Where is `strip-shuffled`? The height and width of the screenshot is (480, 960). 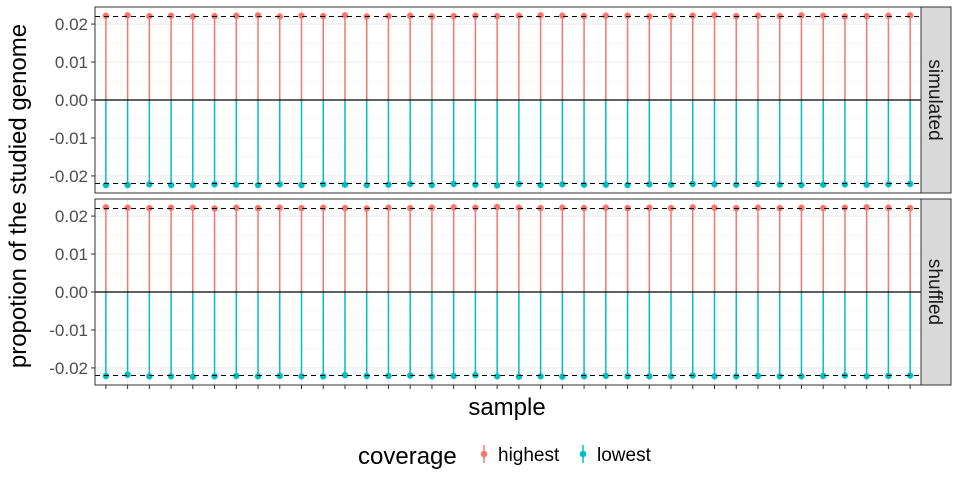 strip-shuffled is located at coordinates (936, 292).